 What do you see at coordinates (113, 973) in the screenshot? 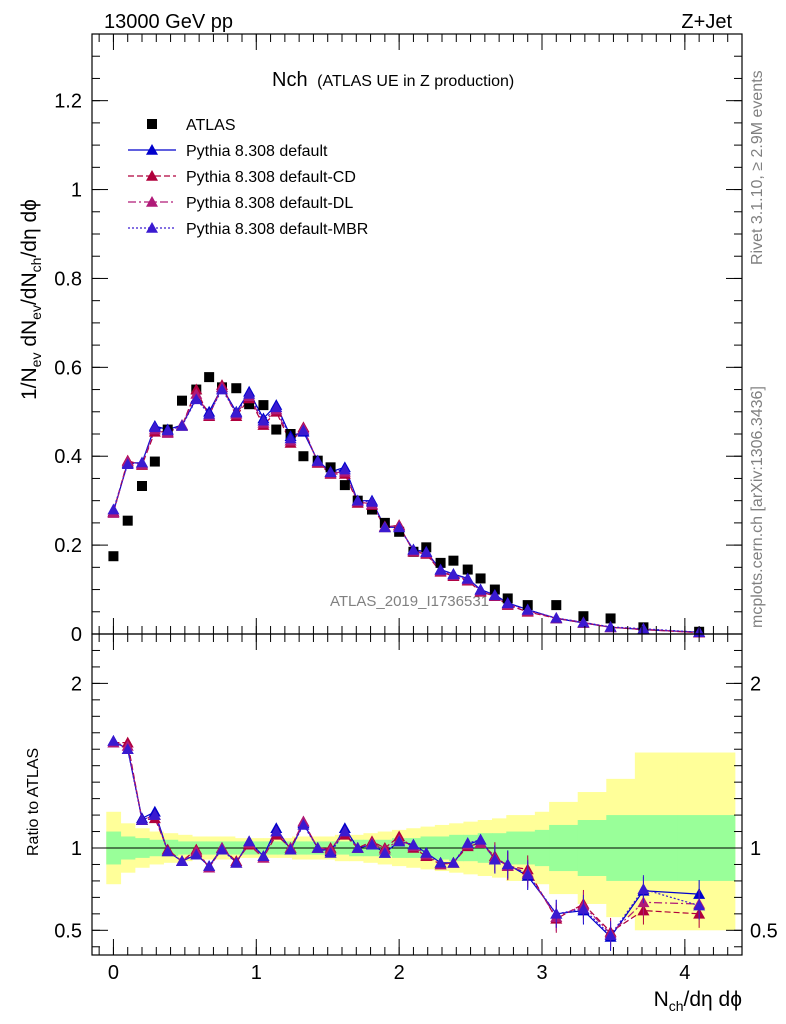
I see `x-tick-label: 0` at bounding box center [113, 973].